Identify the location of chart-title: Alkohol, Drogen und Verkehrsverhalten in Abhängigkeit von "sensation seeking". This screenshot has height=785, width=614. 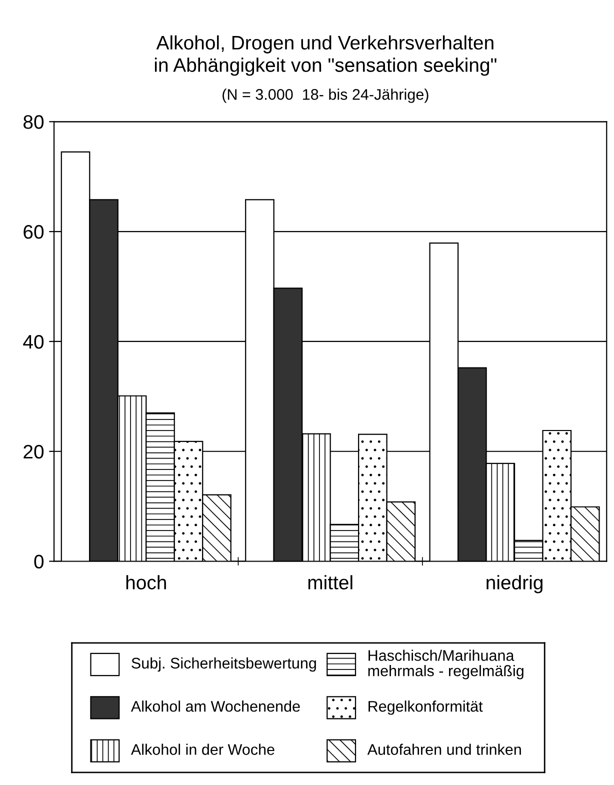
(325, 55).